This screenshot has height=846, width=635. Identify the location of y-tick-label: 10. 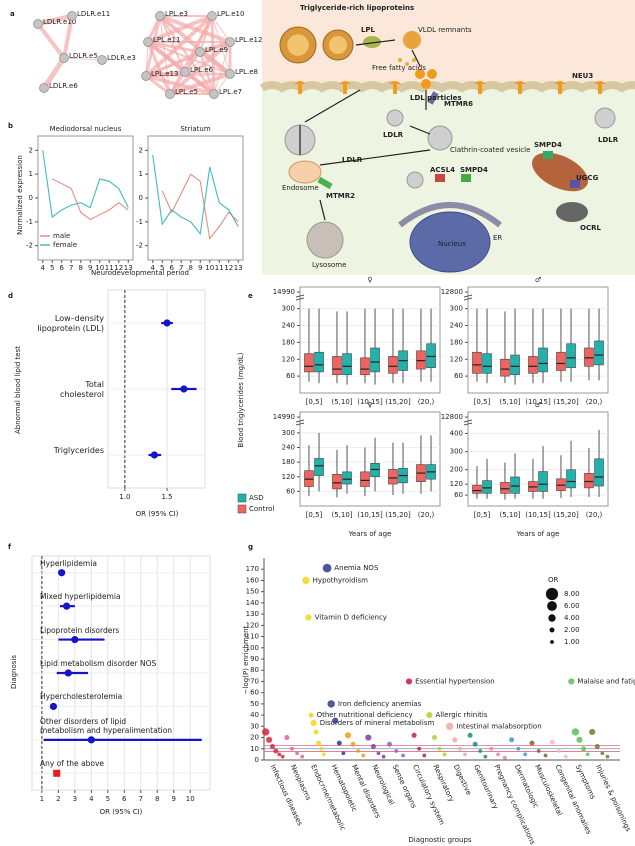
(254, 749).